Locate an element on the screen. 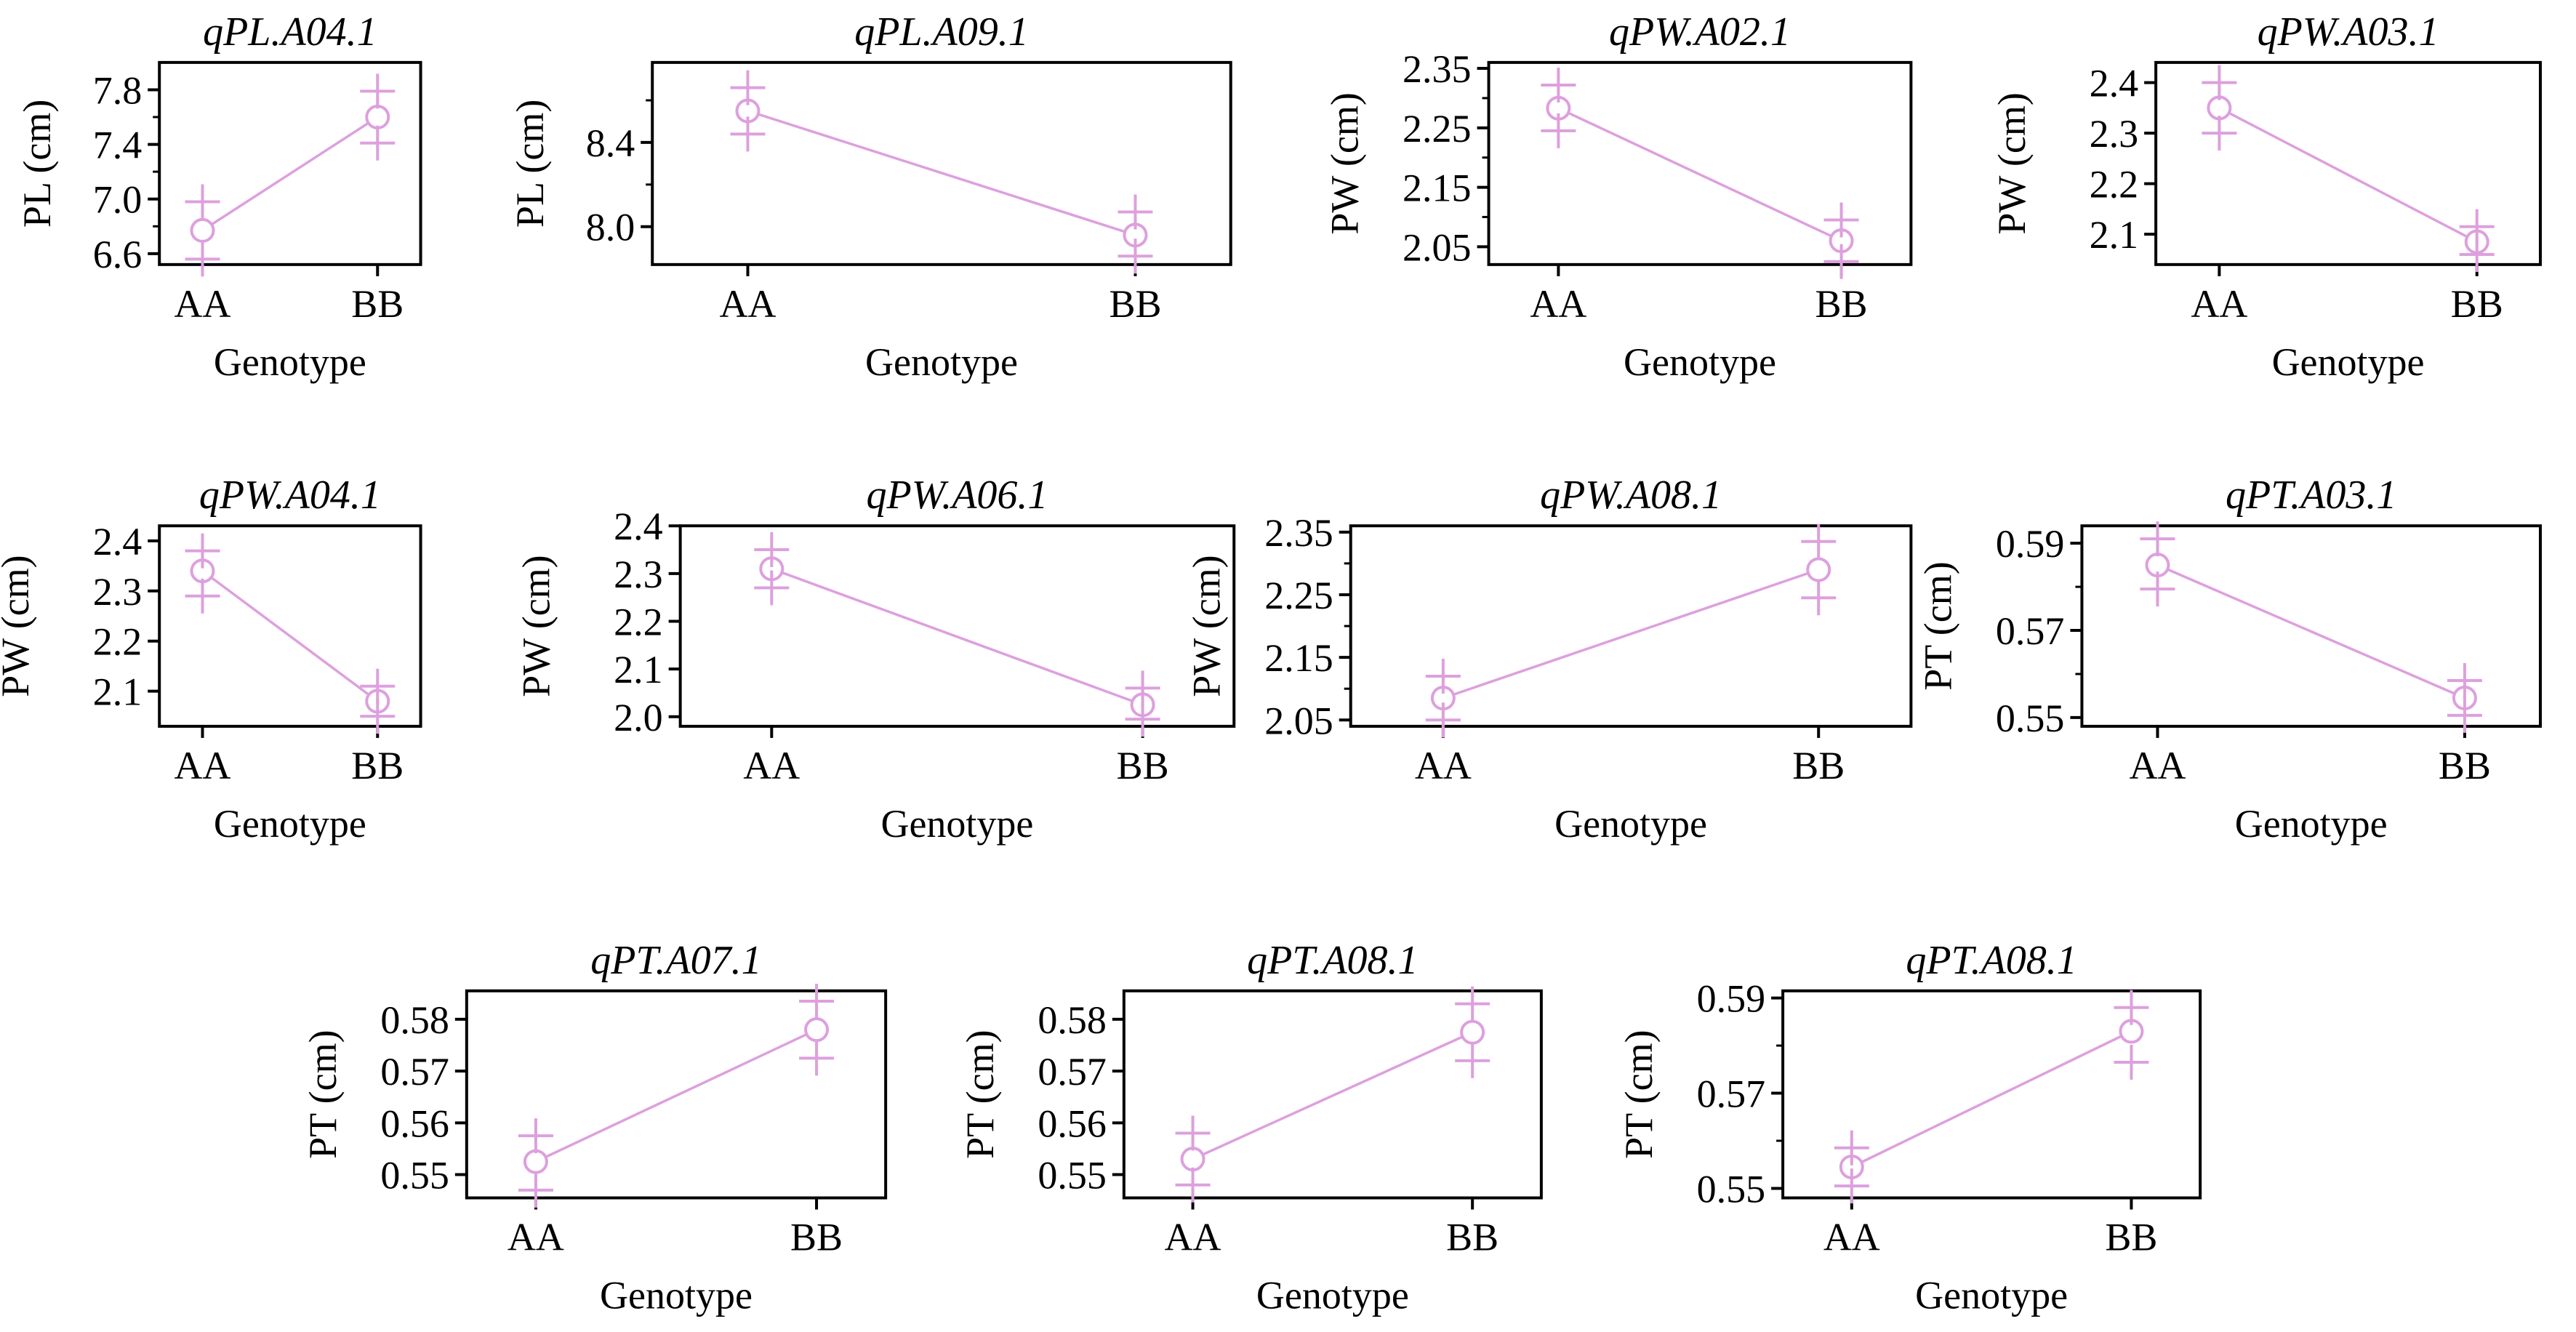 The width and height of the screenshot is (2576, 1332). panel-5: 2.1 2.2 2.3 2.4 AA BB qPW.A04.1 Genotype PW (cm) is located at coordinates (211, 659).